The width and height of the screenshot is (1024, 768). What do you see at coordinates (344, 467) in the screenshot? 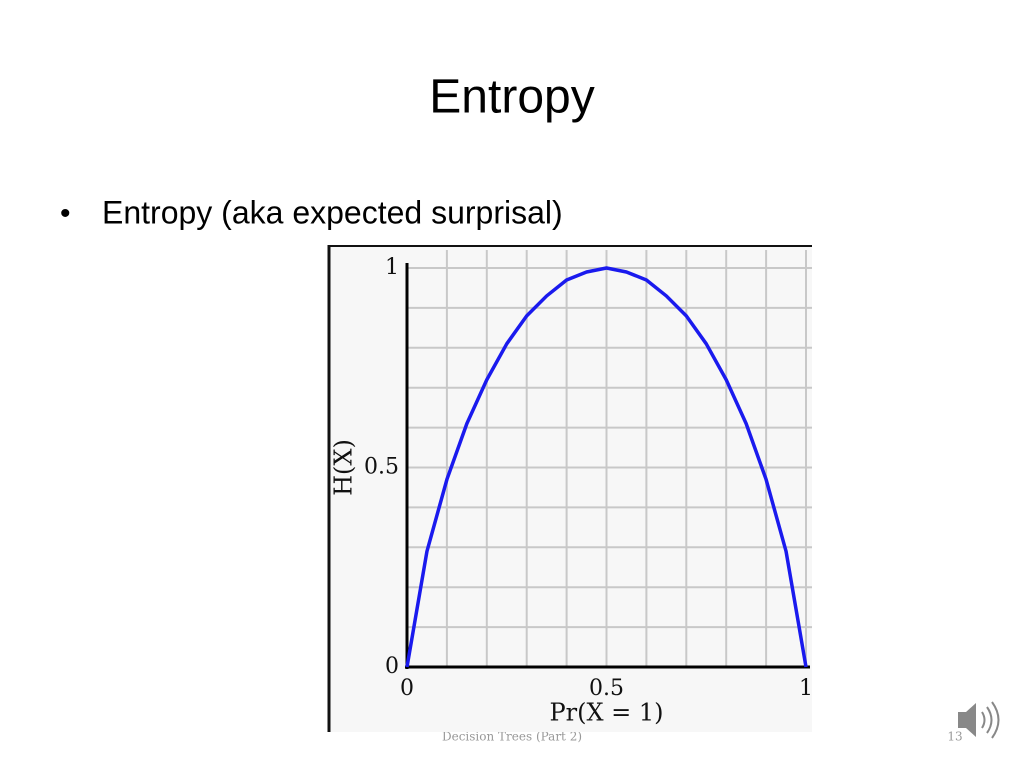
I see `y-axis-label: H(X)` at bounding box center [344, 467].